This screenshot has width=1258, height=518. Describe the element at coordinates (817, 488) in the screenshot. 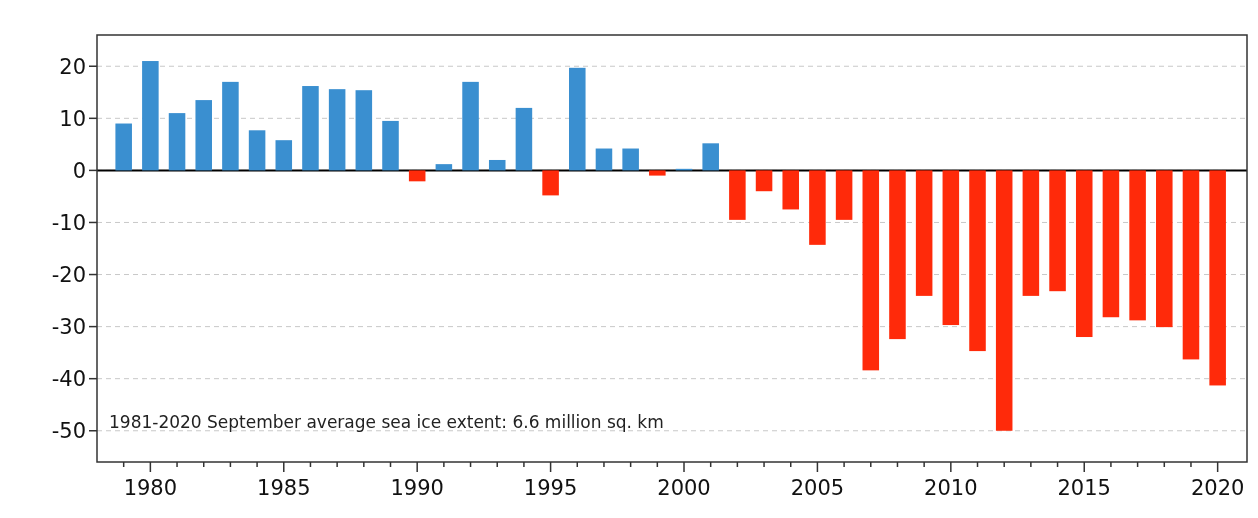

I see `x-tick-label: 2005` at that location.